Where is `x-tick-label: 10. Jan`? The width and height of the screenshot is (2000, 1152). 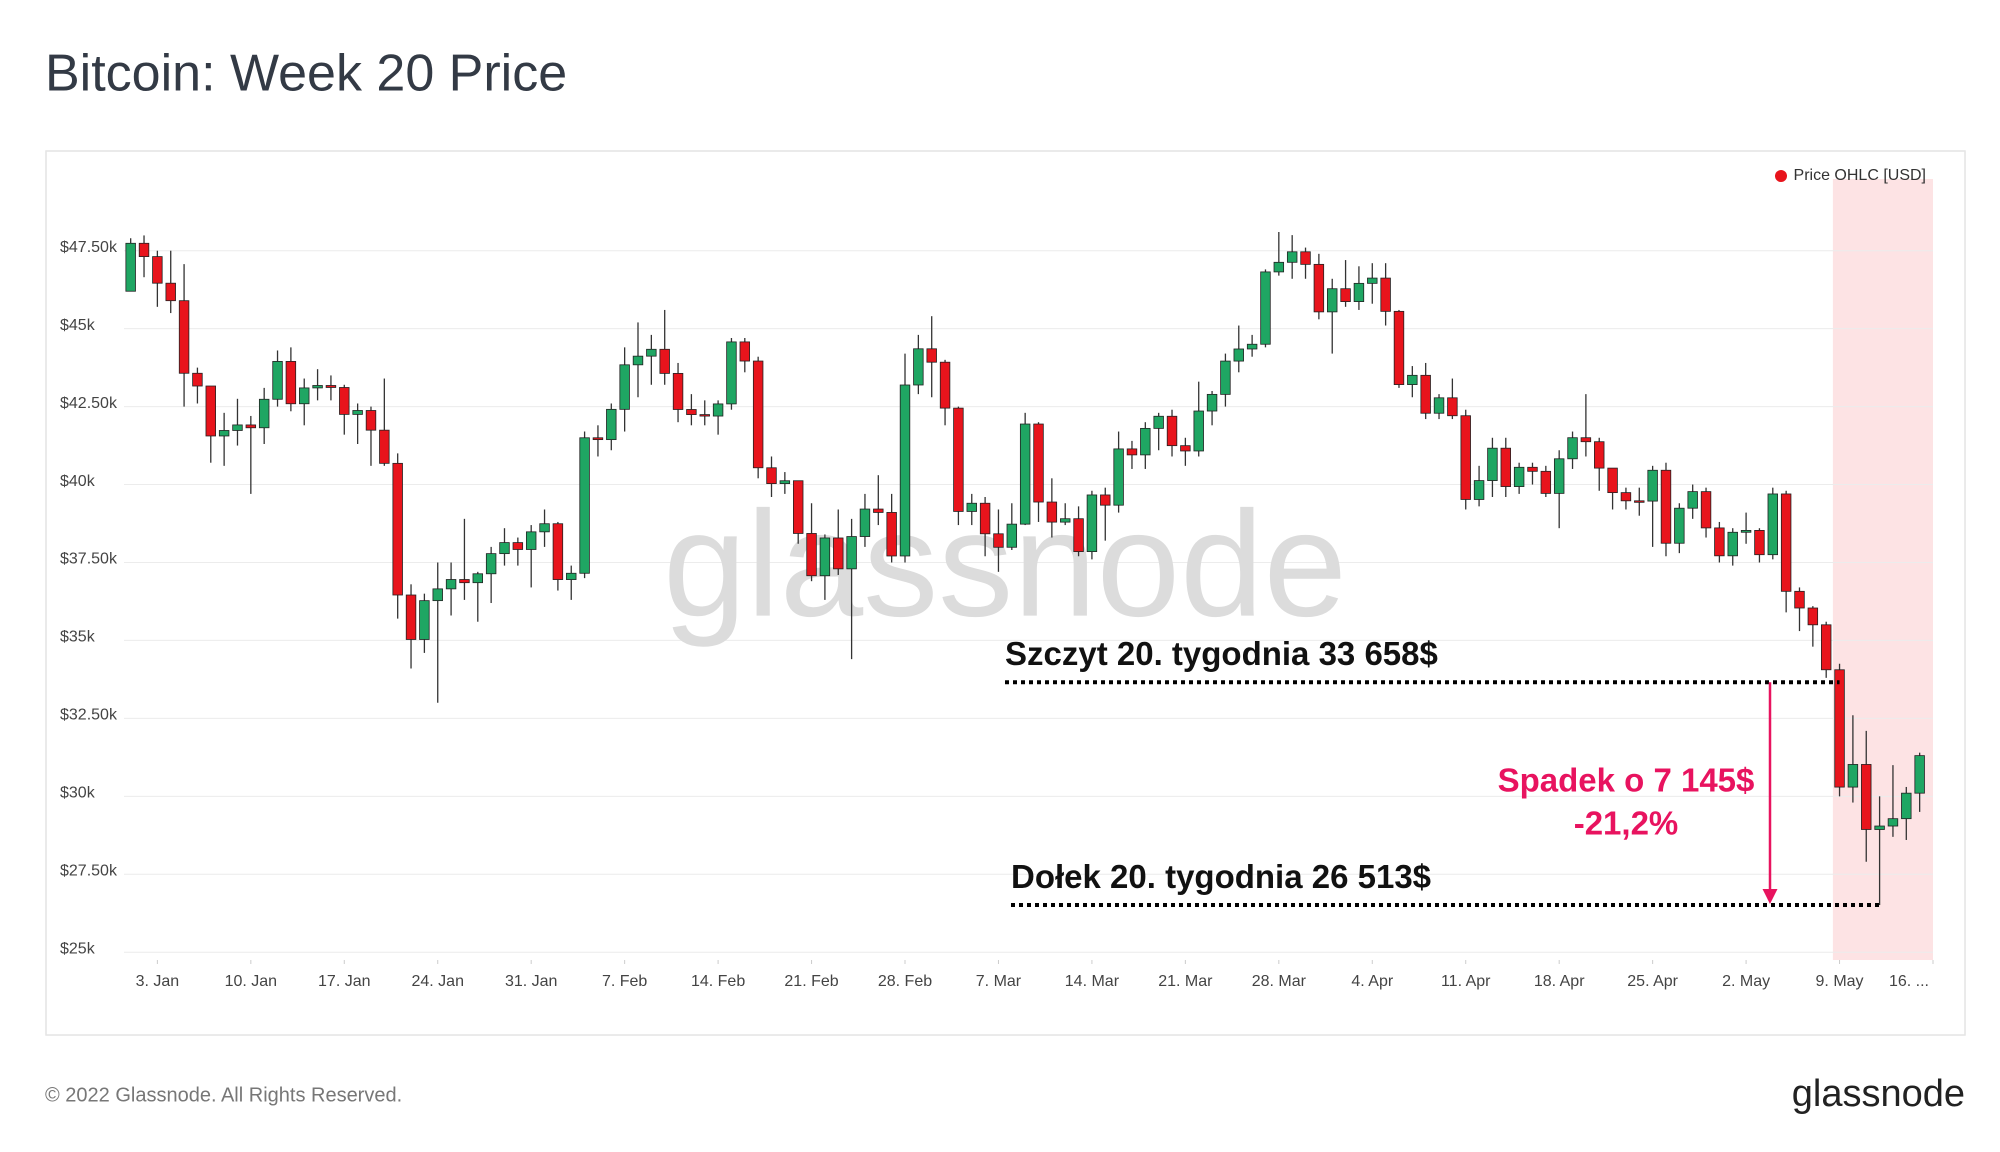
x-tick-label: 10. Jan is located at coordinates (251, 981).